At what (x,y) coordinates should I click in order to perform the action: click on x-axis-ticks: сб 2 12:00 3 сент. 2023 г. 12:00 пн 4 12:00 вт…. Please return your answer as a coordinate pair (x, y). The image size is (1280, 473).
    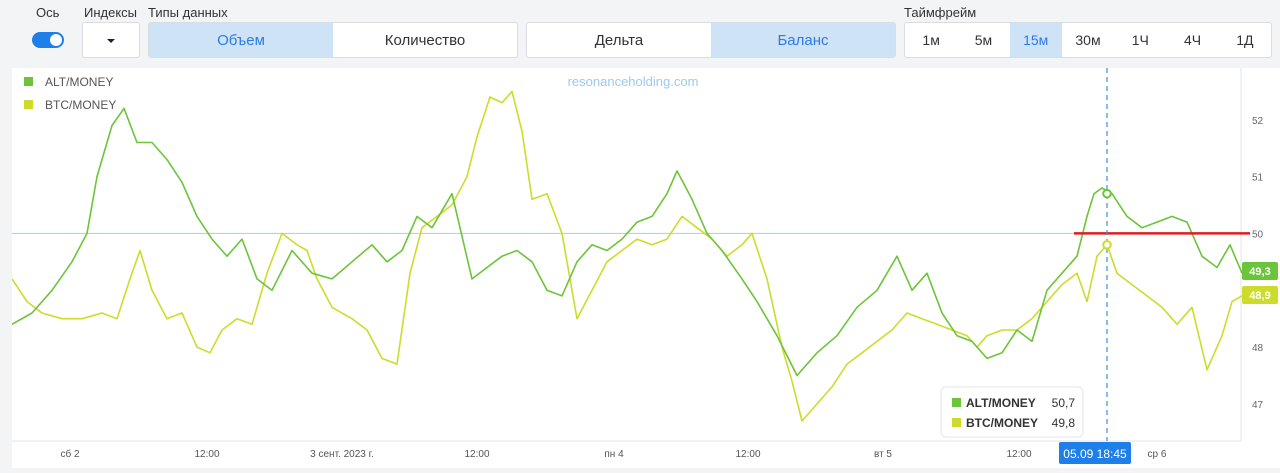
    Looking at the image, I should click on (613, 454).